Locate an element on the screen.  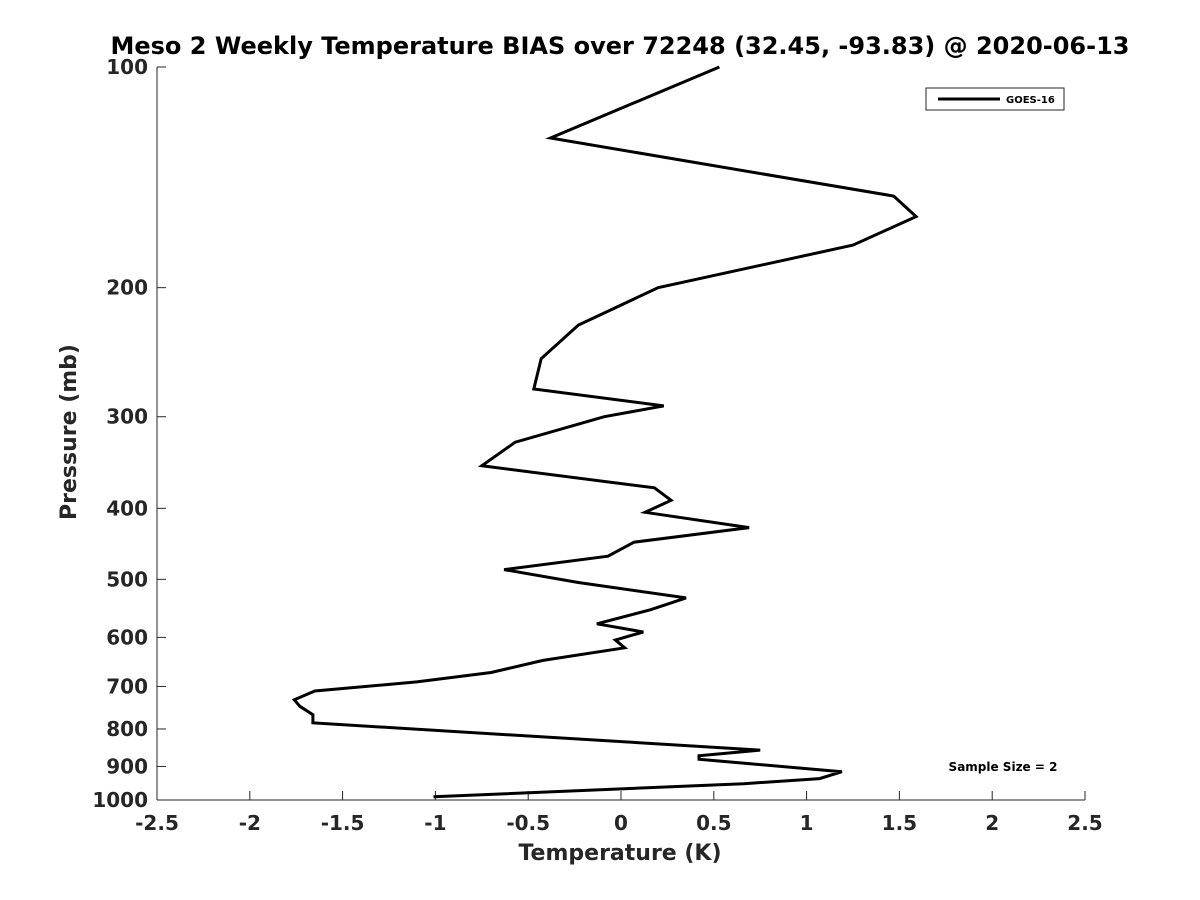
y-tick-label: 500 is located at coordinates (127, 579).